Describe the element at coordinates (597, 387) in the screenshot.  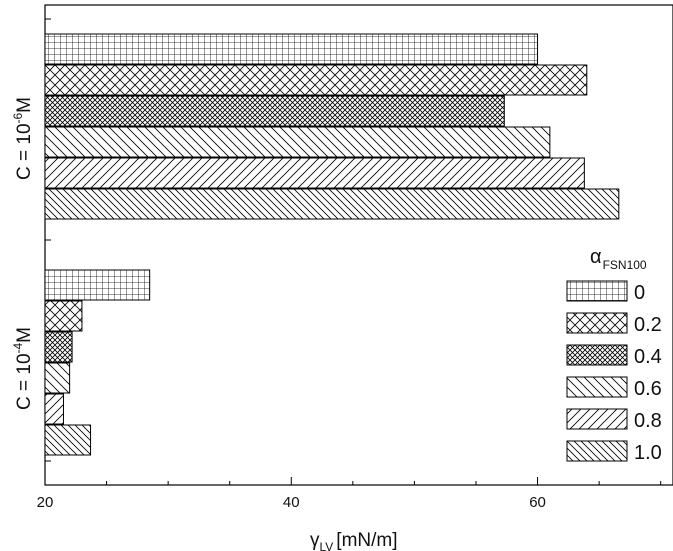
I see `legend-swatch-0.6` at that location.